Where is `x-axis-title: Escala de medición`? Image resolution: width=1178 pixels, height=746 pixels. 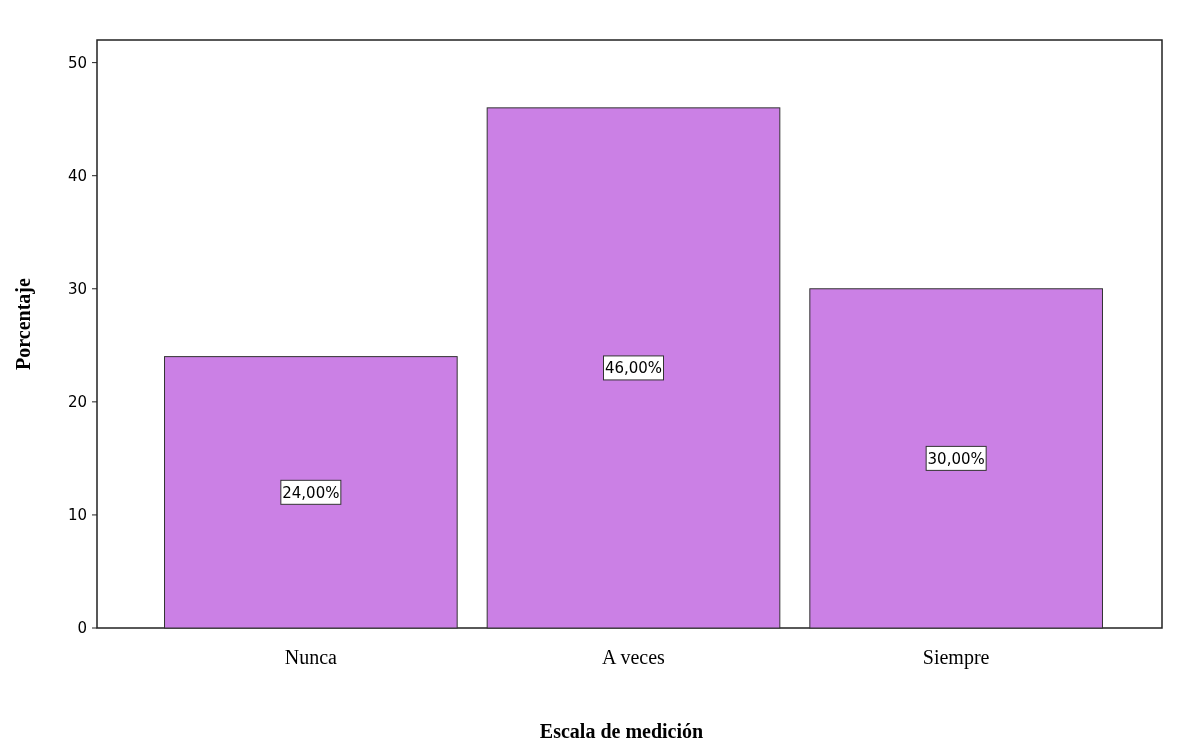
x-axis-title: Escala de medición is located at coordinates (621, 731).